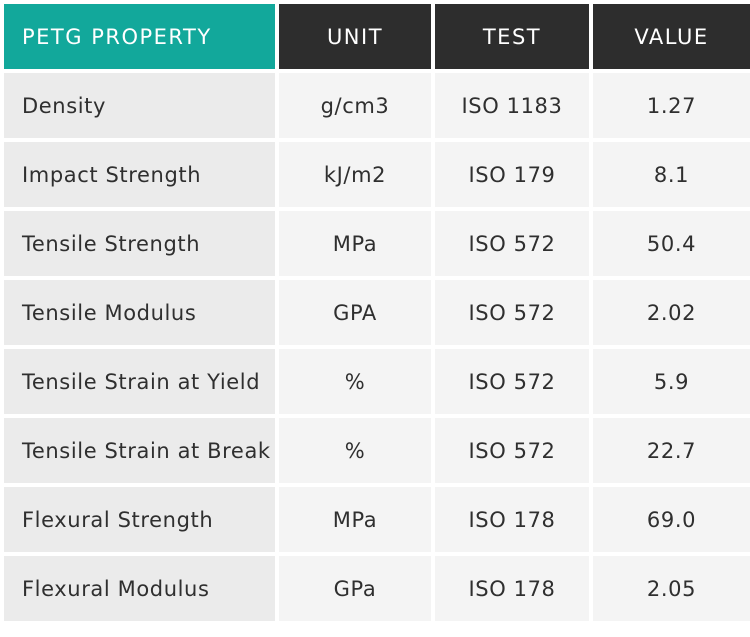  What do you see at coordinates (355, 36) in the screenshot?
I see `header-unit: UNIT` at bounding box center [355, 36].